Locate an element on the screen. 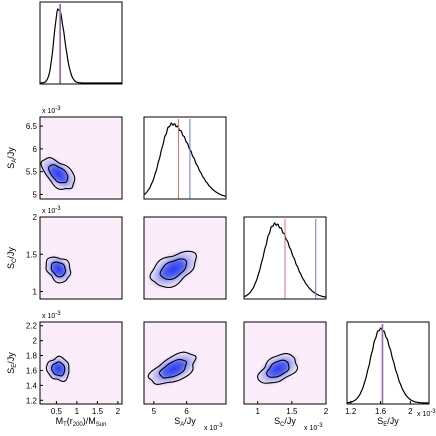 The height and width of the screenshot is (436, 436). x-tick-label: 1.6 is located at coordinates (381, 411).